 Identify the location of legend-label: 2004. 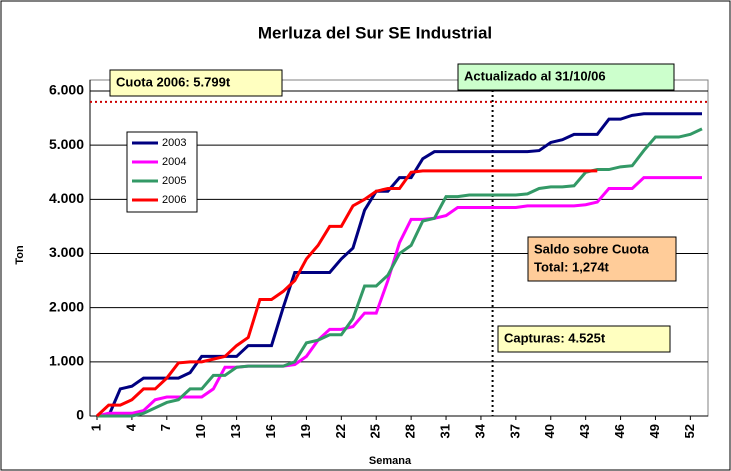
(174, 162).